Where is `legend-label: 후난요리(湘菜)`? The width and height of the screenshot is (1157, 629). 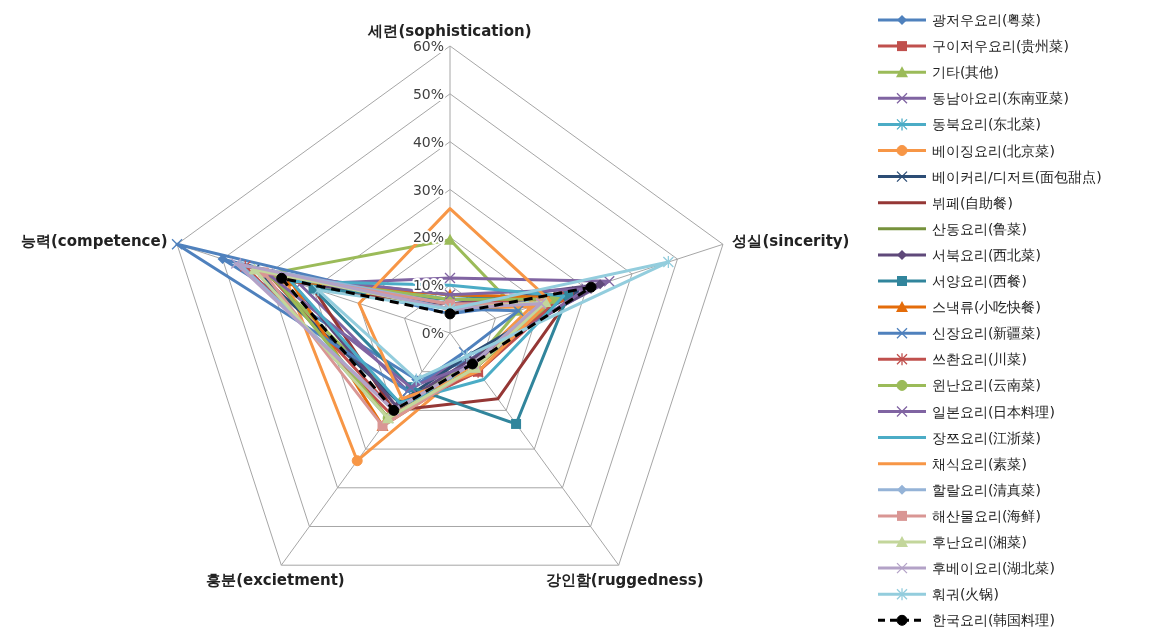 legend-label: 후난요리(湘菜) is located at coordinates (979, 542).